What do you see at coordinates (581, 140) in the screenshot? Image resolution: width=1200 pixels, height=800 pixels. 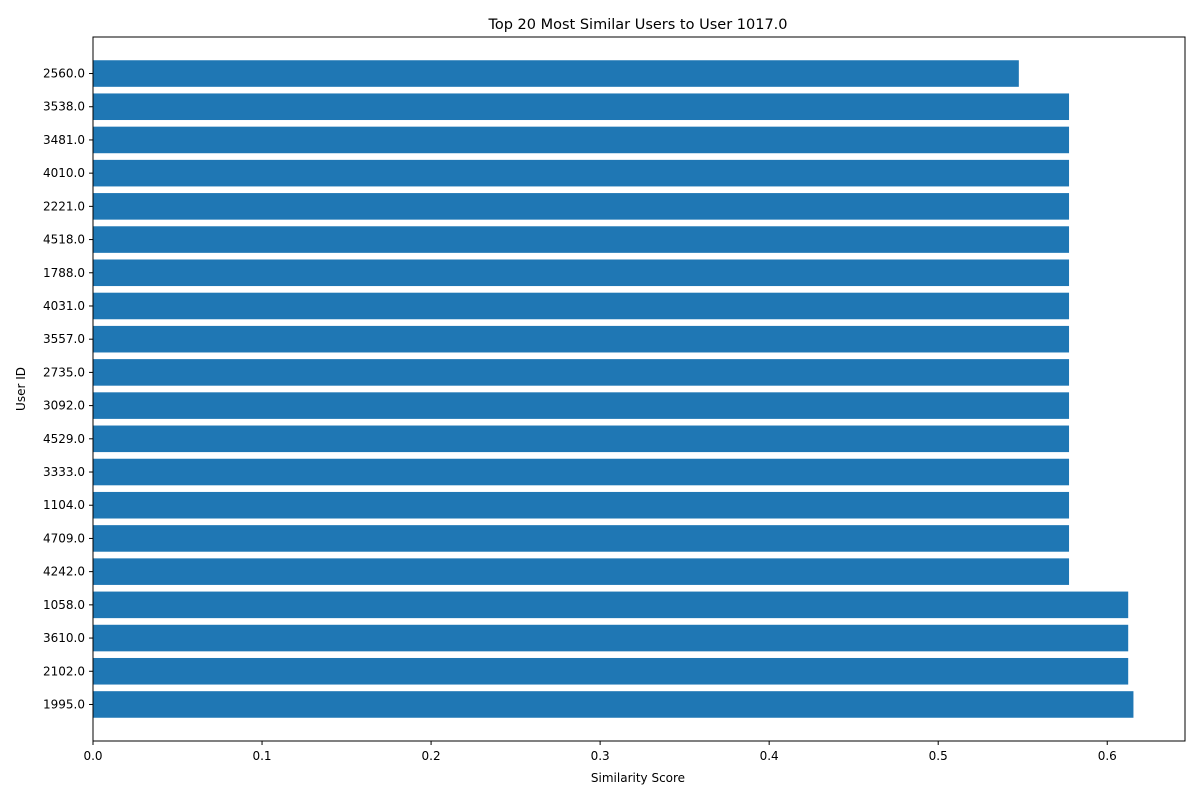 I see `bar-3481.0` at bounding box center [581, 140].